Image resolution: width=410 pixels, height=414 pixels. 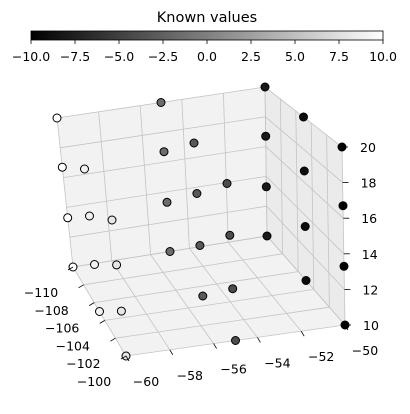 I want to click on axis-tick-label: −104, so click(x=73, y=345).